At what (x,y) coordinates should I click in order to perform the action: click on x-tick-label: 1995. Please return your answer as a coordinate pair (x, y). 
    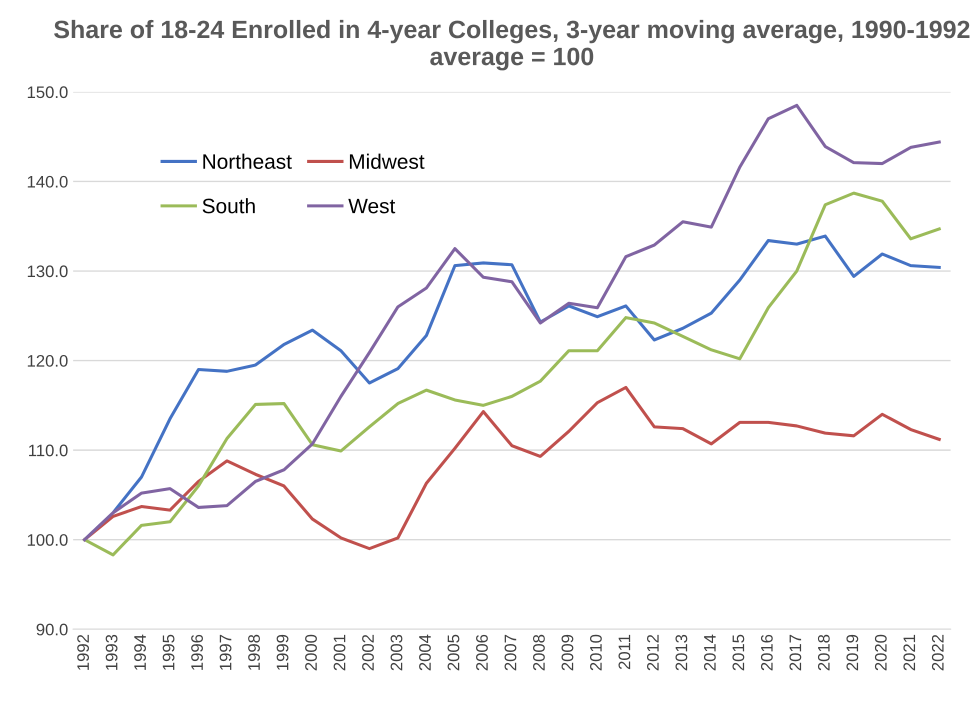
    Looking at the image, I should click on (168, 652).